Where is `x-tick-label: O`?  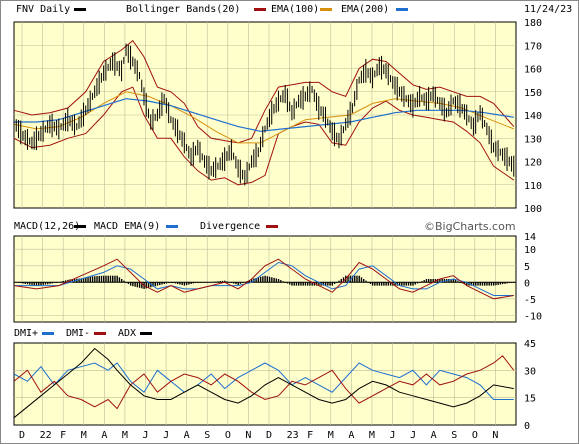 x-tick-label: O is located at coordinates (228, 435).